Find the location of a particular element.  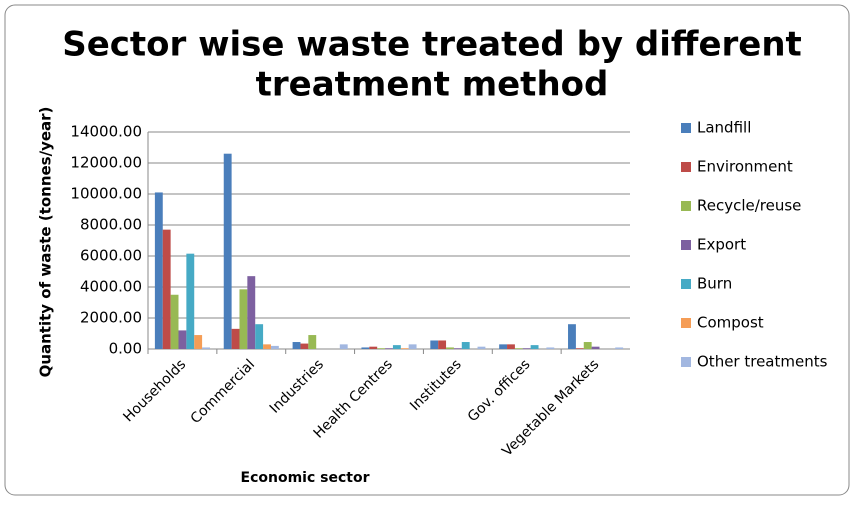

legend-label: Export is located at coordinates (721, 245).